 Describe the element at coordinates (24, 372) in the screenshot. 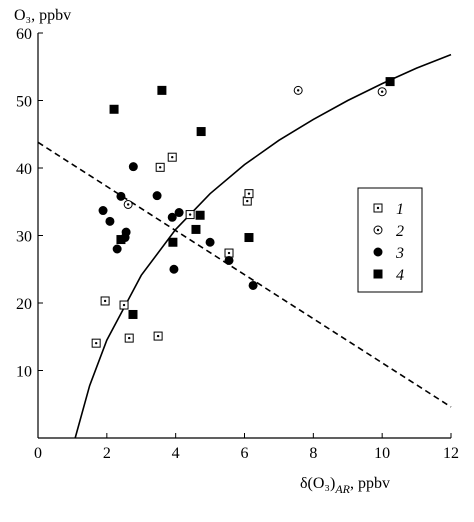

I see `y-tick-label: 10` at that location.